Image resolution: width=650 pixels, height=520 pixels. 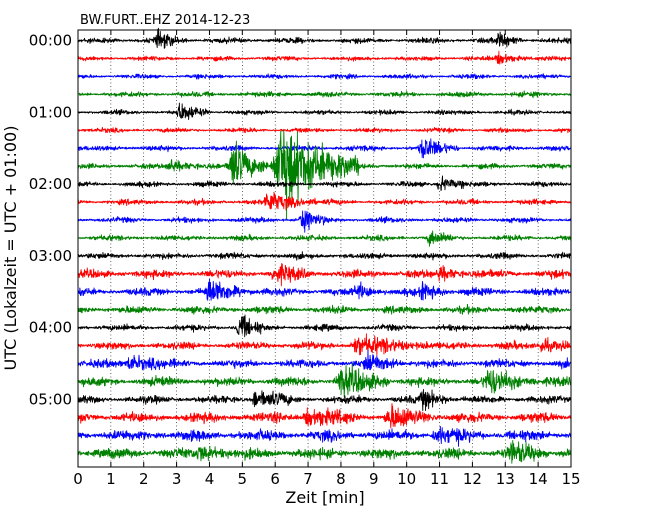 What do you see at coordinates (111, 479) in the screenshot?
I see `x-tick-label: 1` at bounding box center [111, 479].